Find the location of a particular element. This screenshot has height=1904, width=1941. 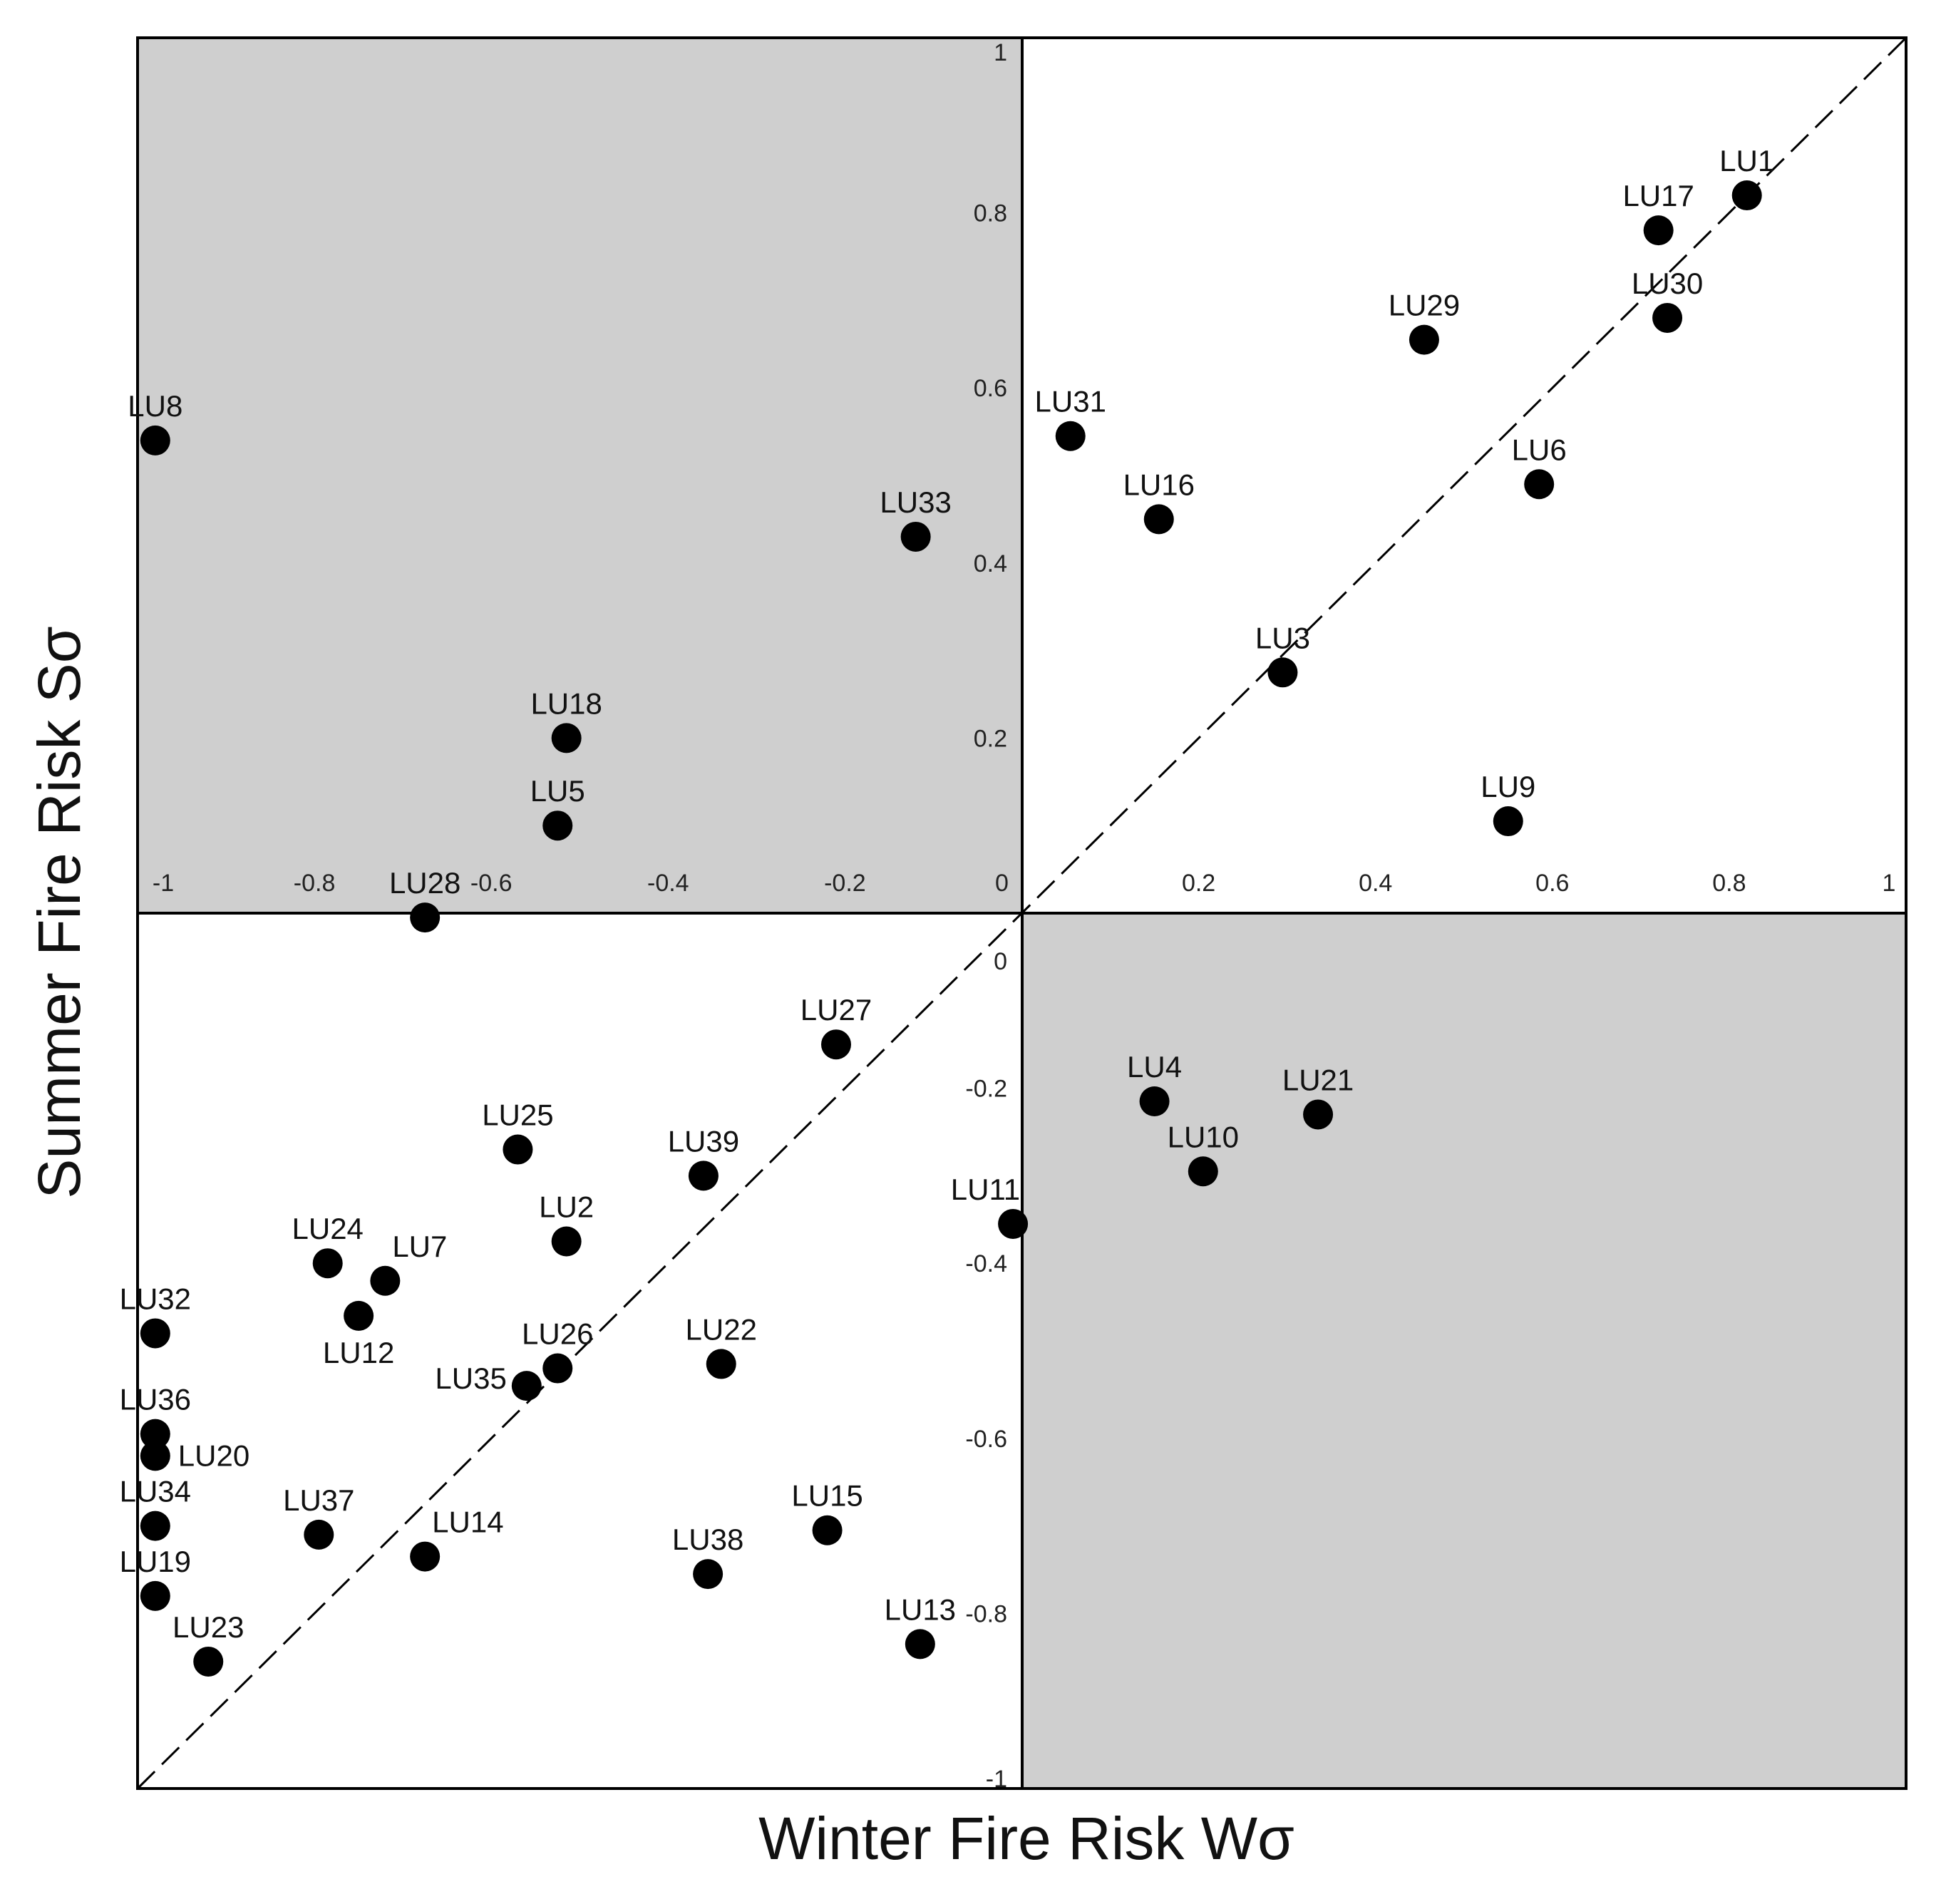

point-label-lu31: LU31 is located at coordinates (1070, 401).